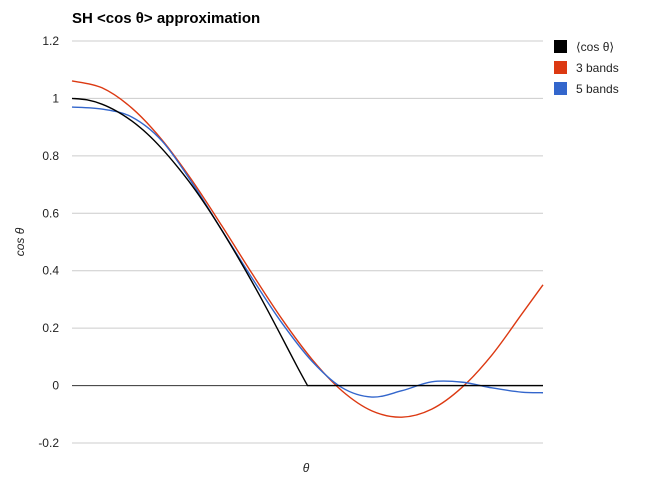 The width and height of the screenshot is (645, 480). Describe the element at coordinates (597, 67) in the screenshot. I see `legend-label: 3 bands` at that location.